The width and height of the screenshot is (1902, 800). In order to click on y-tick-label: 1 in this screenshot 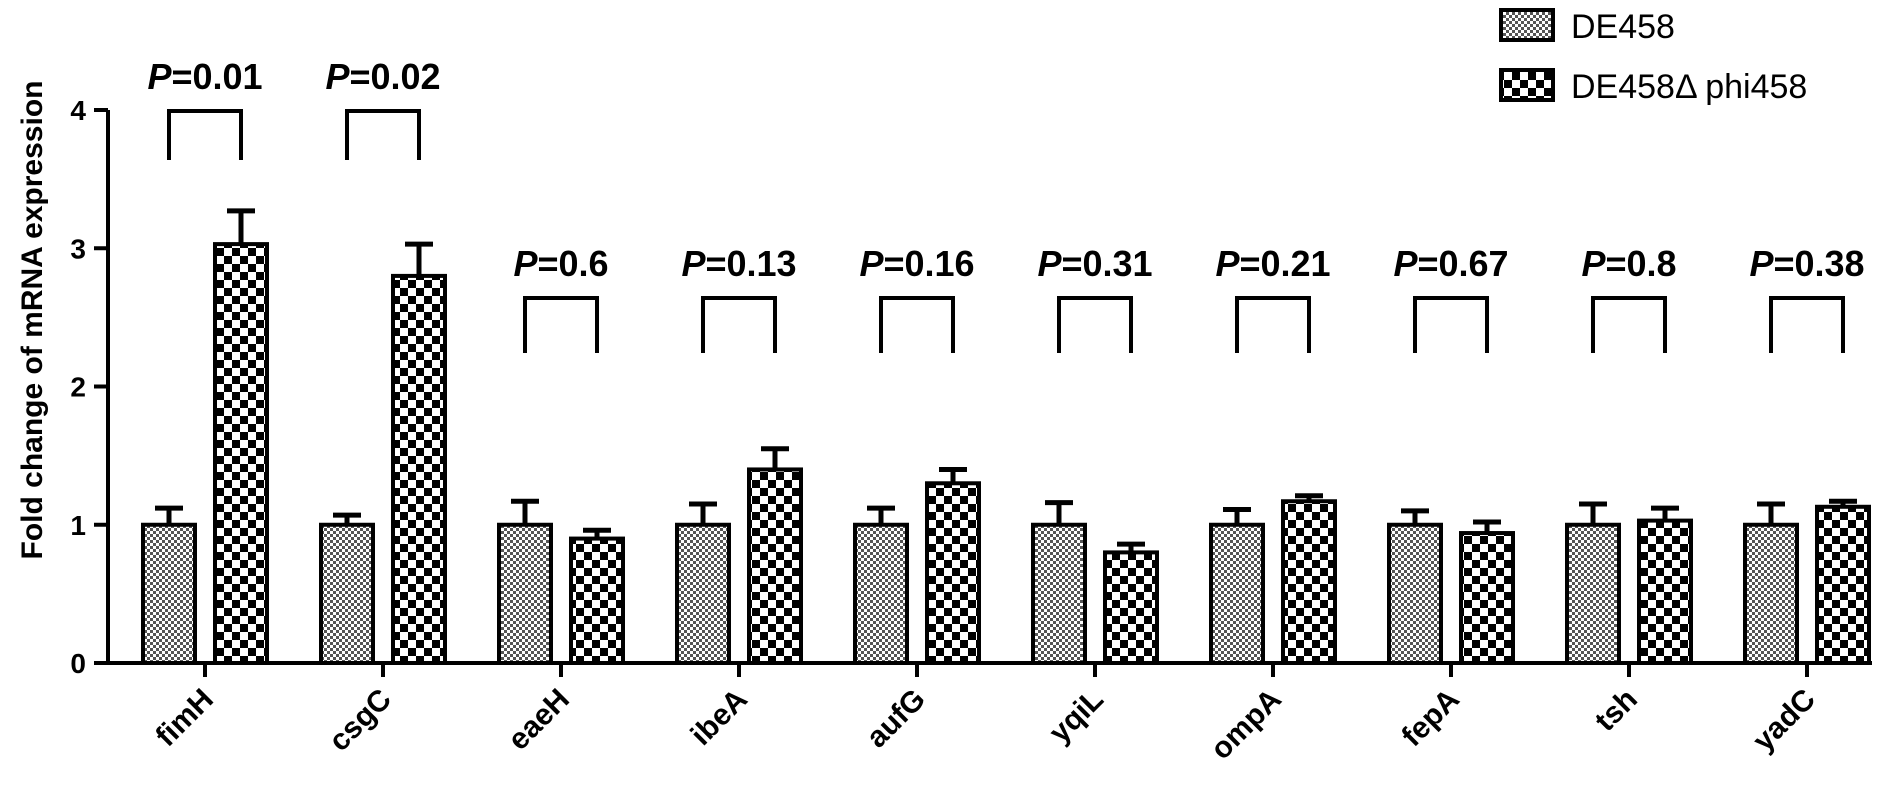, I will do `click(78, 525)`.